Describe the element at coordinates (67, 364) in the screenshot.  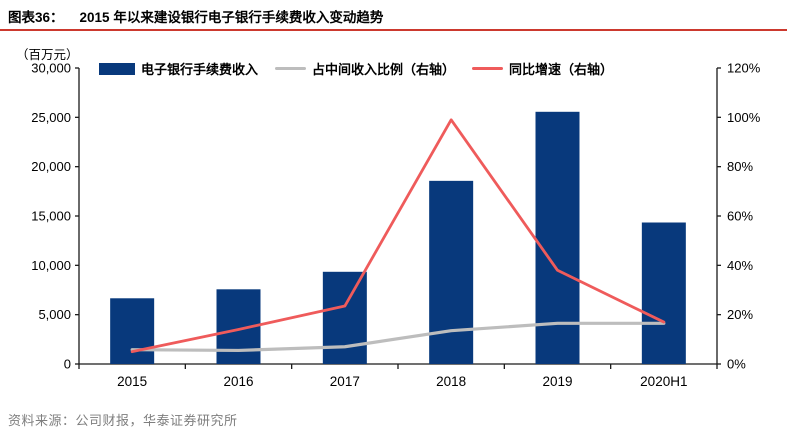
I see `left-axis-tick-label: 0` at that location.